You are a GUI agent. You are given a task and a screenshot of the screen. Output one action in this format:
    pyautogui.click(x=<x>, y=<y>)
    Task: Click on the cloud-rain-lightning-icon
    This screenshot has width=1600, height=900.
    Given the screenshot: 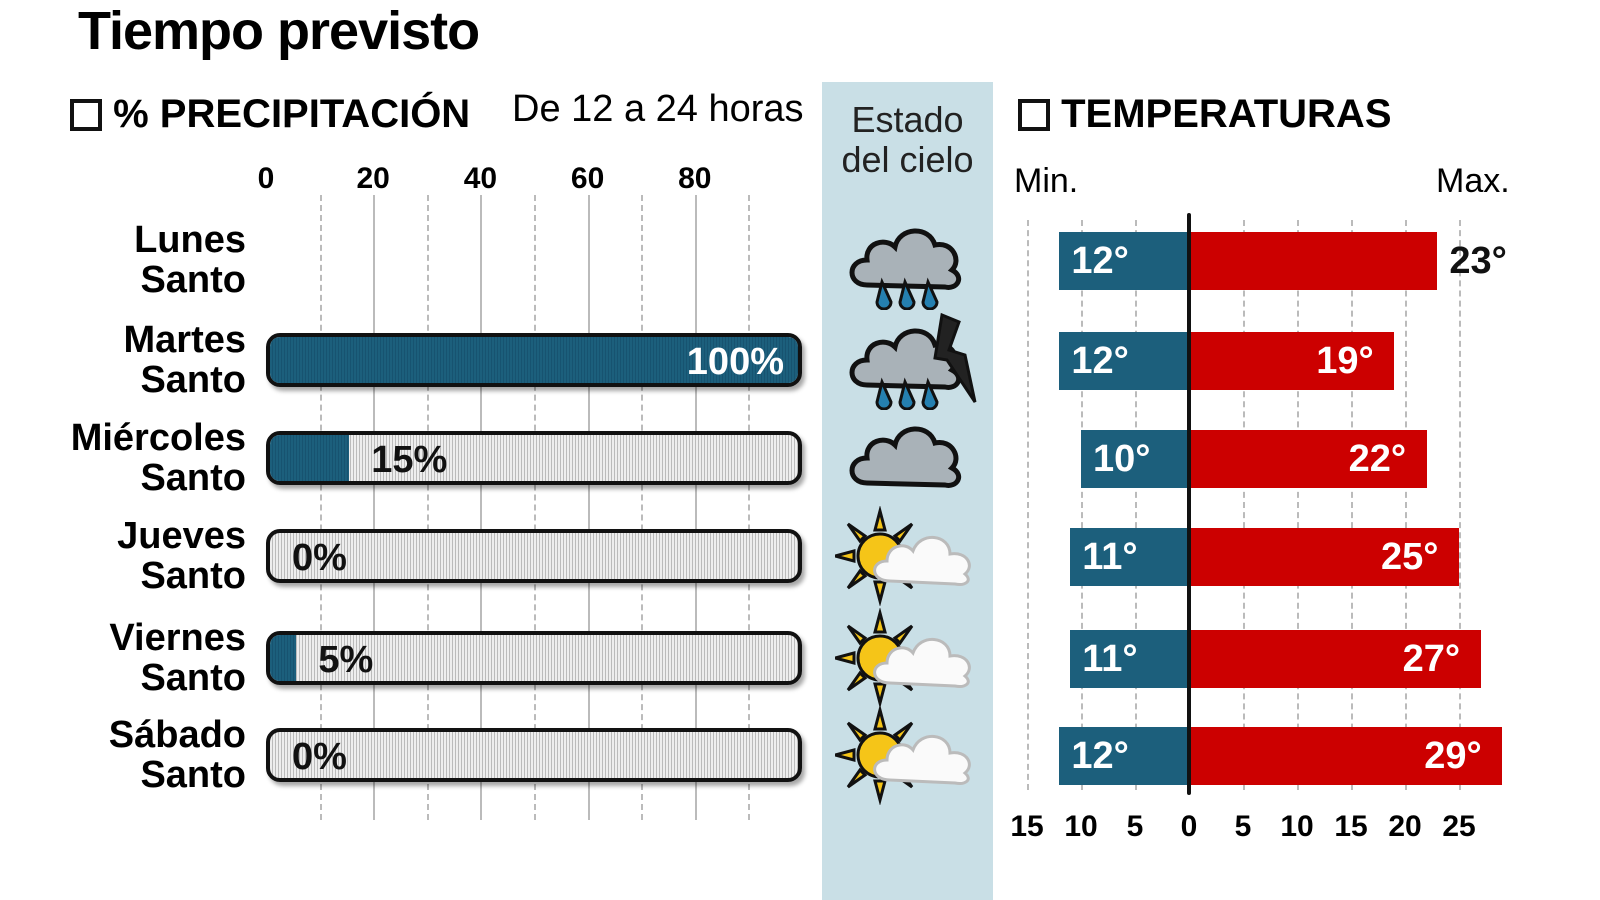 What is the action you would take?
    pyautogui.click(x=906, y=361)
    